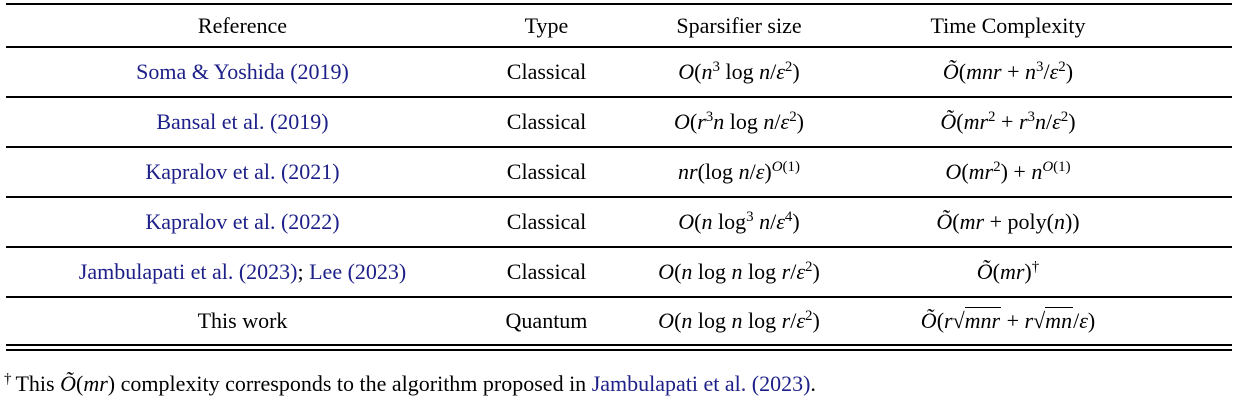 The image size is (1238, 411). What do you see at coordinates (358, 271) in the screenshot?
I see `citation-link: Lee (2023)` at bounding box center [358, 271].